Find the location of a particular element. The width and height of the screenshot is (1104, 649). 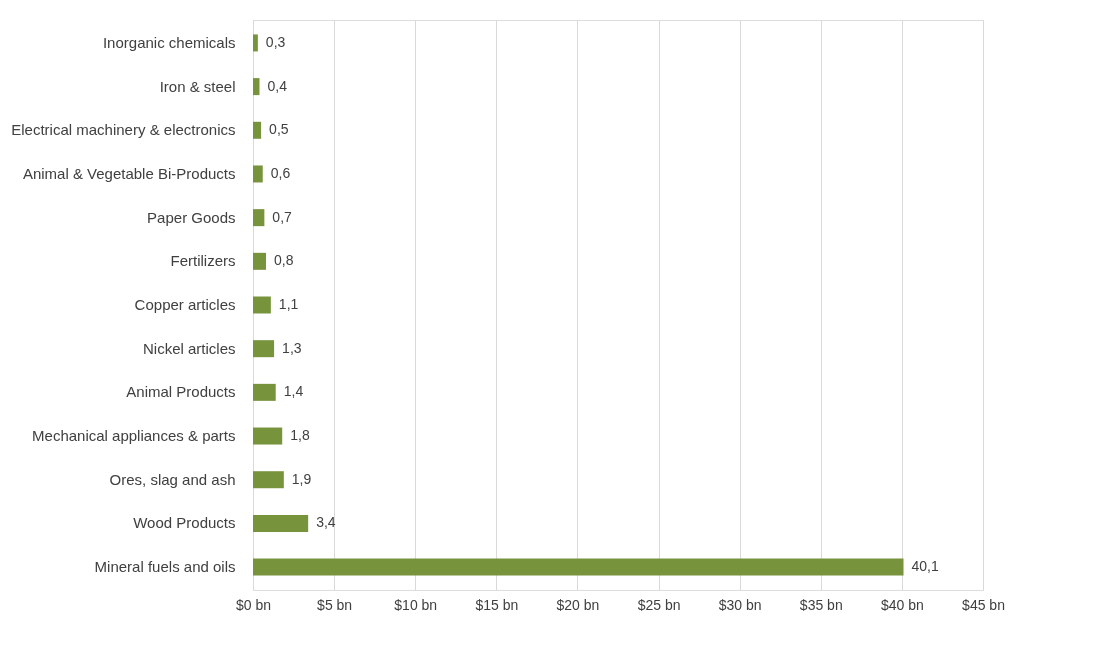

x-tick-label: $5 bn is located at coordinates (335, 604).